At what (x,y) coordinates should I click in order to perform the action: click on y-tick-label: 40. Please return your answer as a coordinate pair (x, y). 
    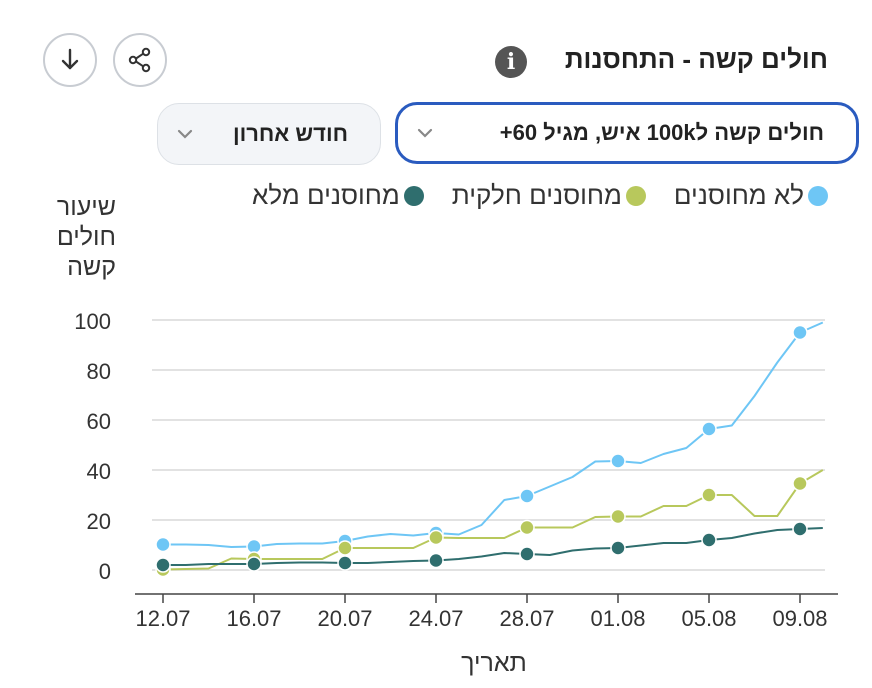
    Looking at the image, I should click on (99, 471).